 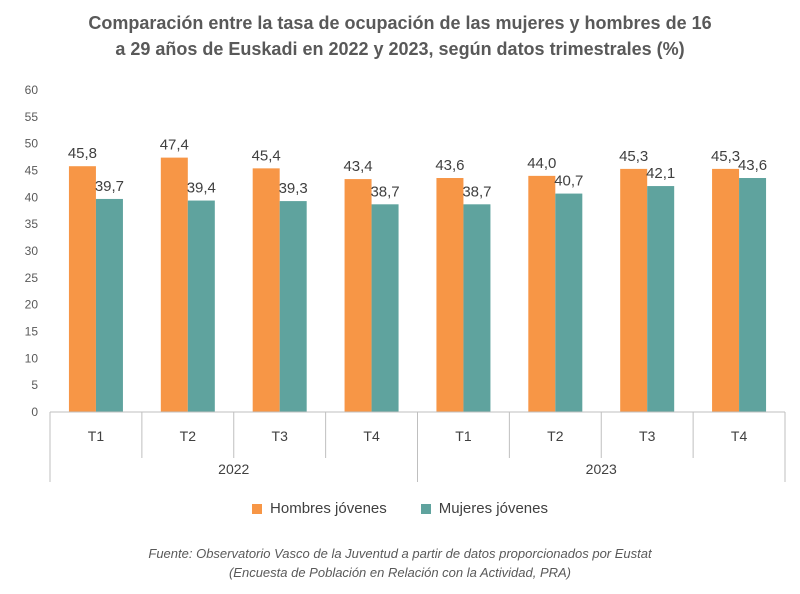 I want to click on y-tick-label-0: 0, so click(x=34, y=412).